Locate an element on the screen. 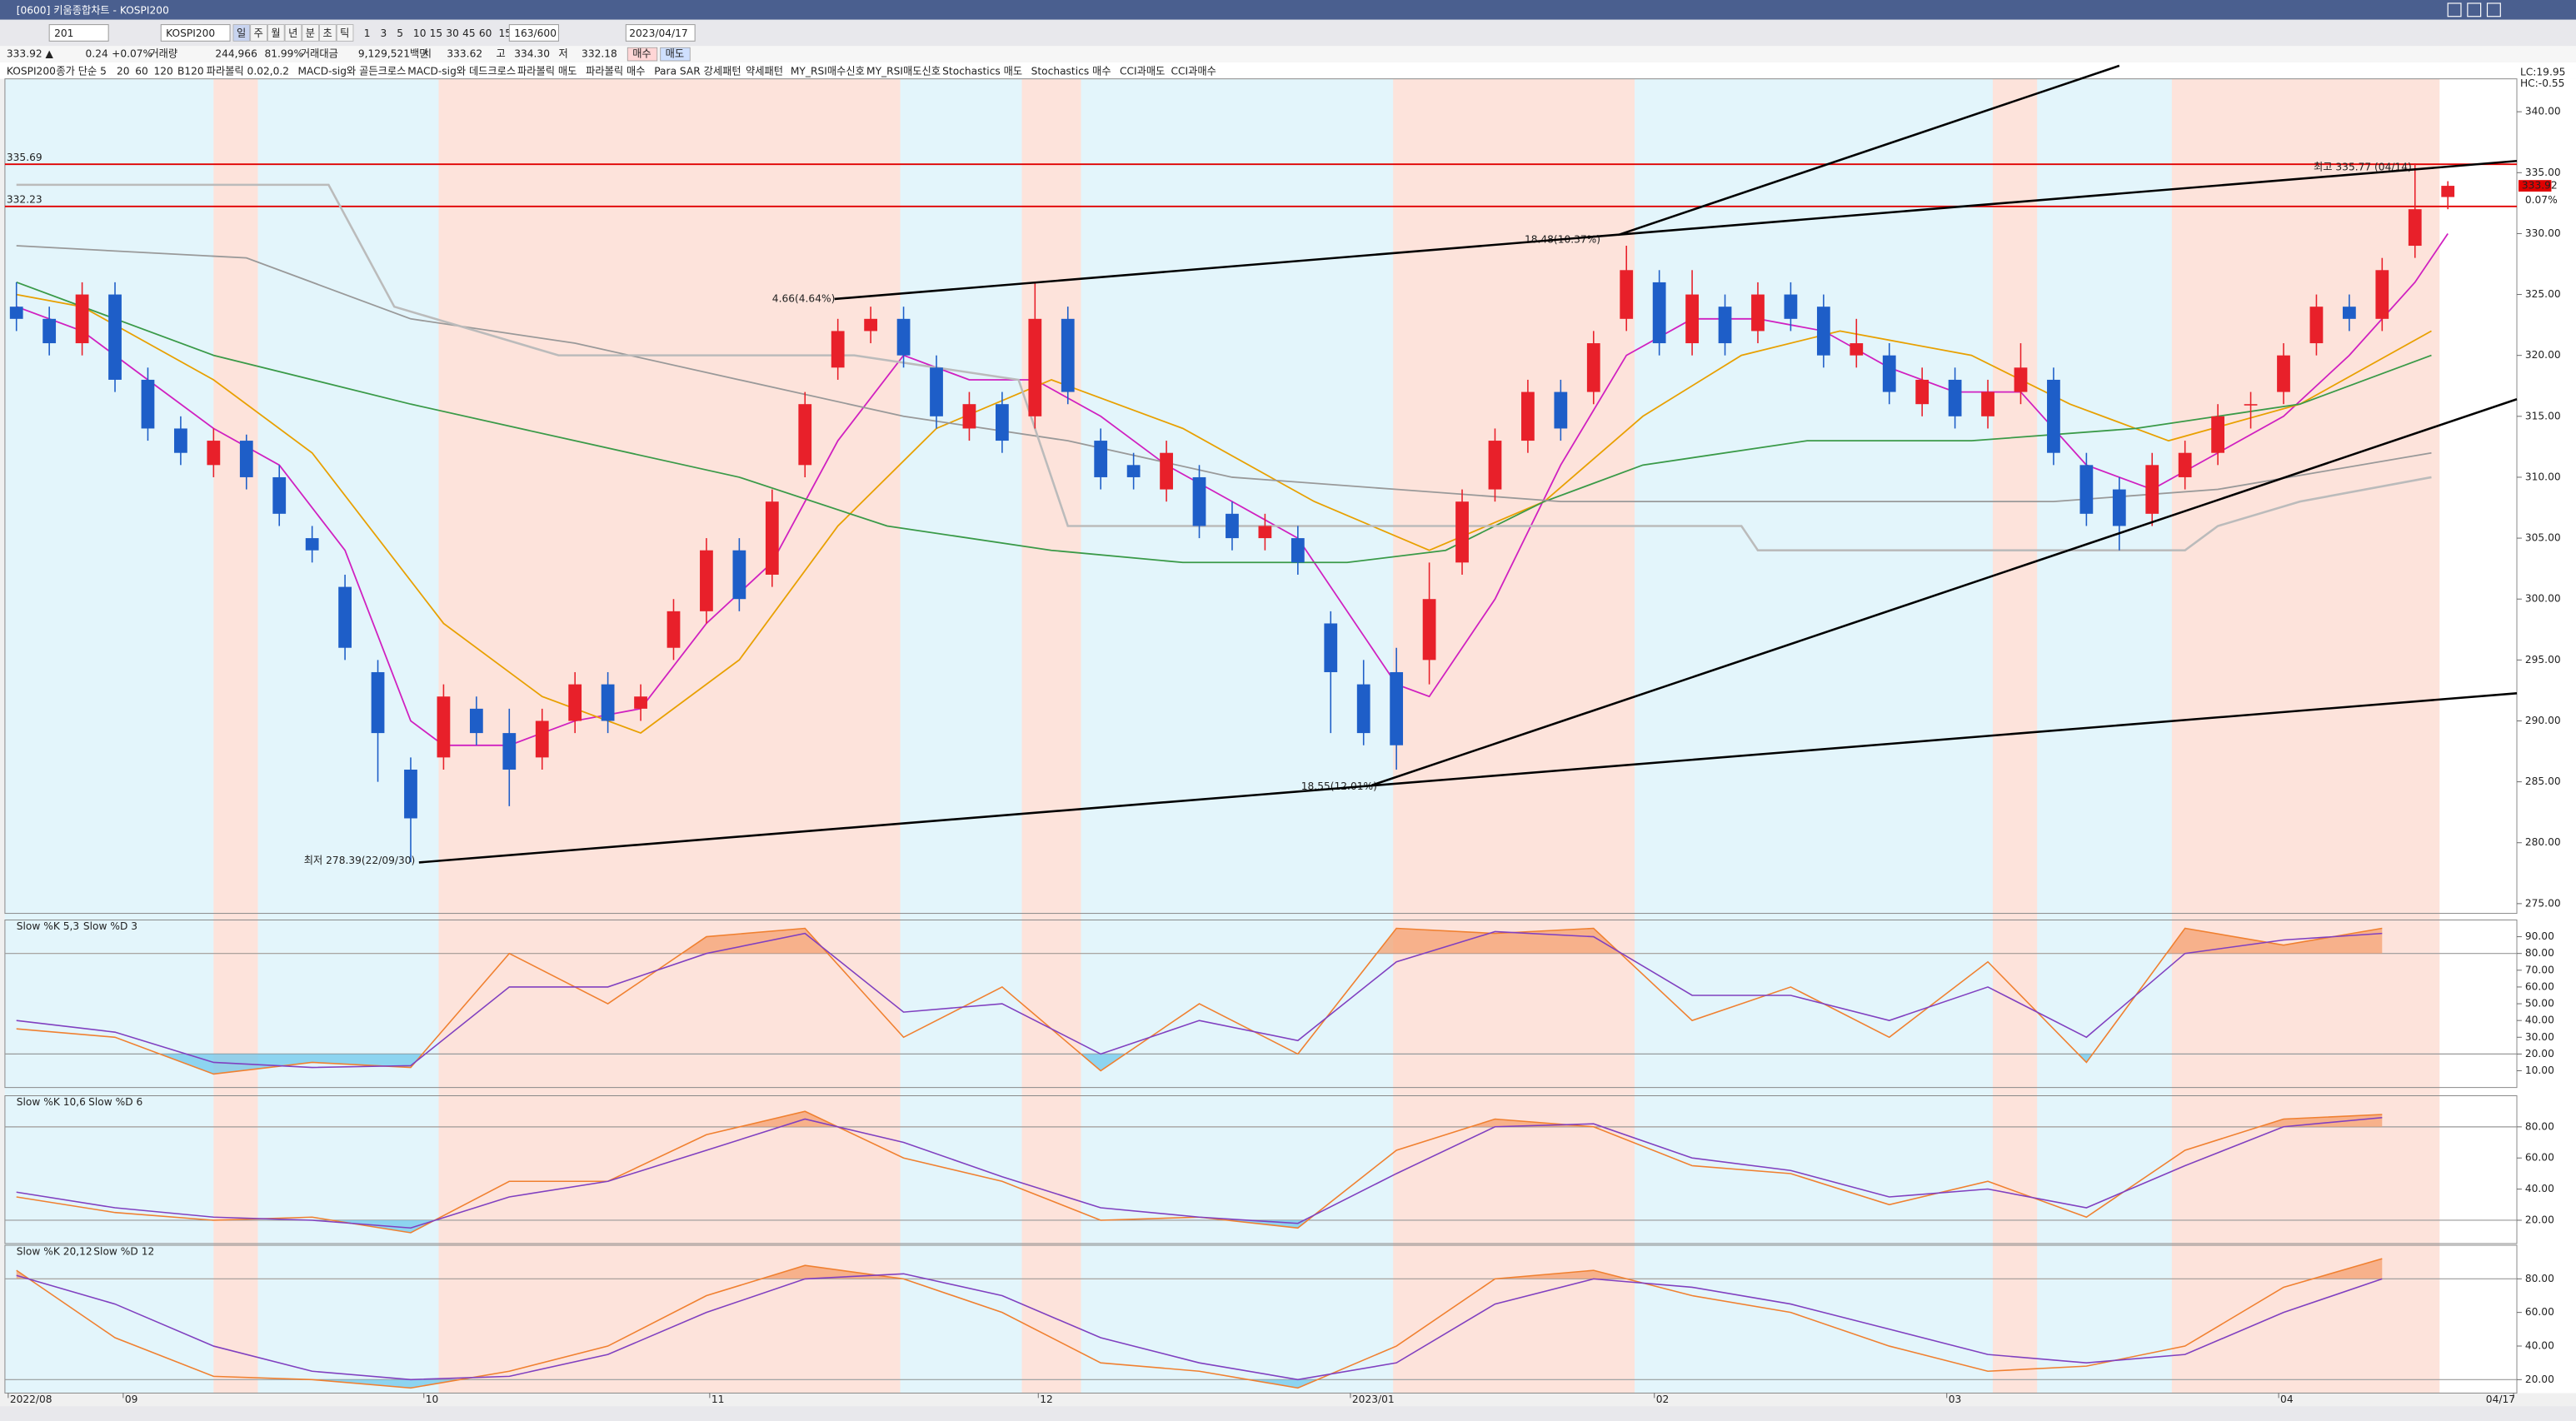 Image resolution: width=2576 pixels, height=1421 pixels. legend-entry: 종가 단순 5 is located at coordinates (81, 71).